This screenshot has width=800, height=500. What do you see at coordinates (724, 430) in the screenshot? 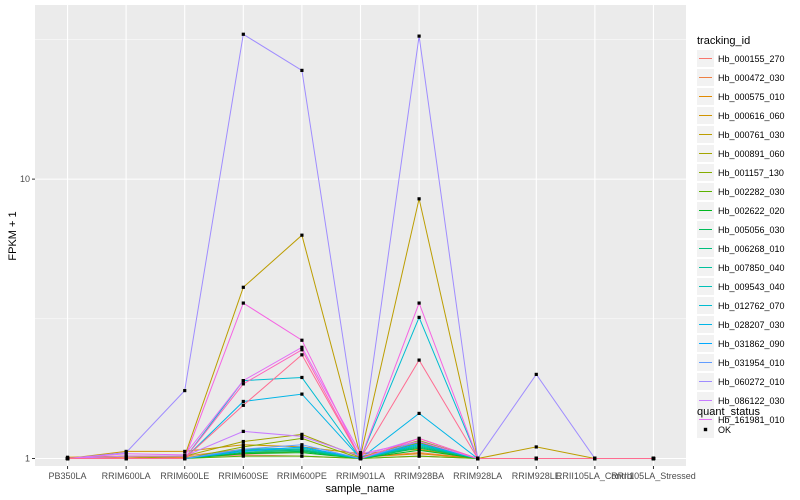
I see `marker-legend-label: OK` at bounding box center [724, 430].